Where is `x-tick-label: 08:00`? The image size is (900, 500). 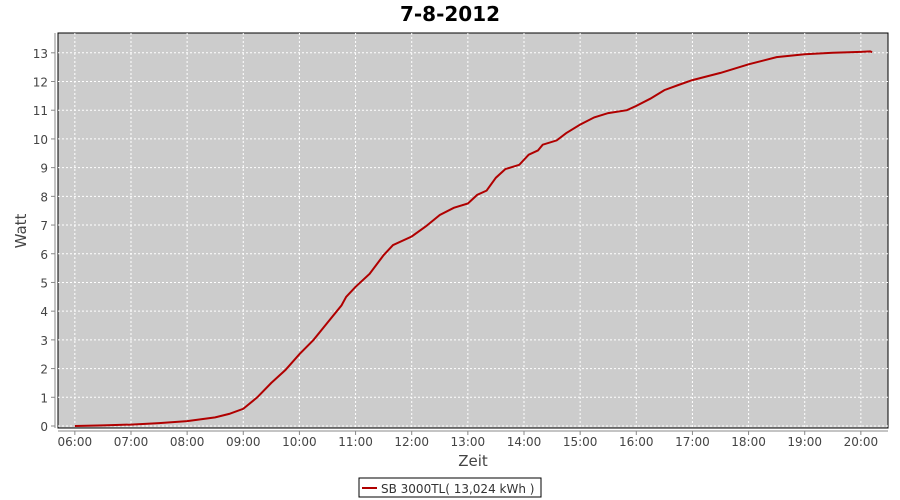 x-tick-label: 08:00 is located at coordinates (187, 442).